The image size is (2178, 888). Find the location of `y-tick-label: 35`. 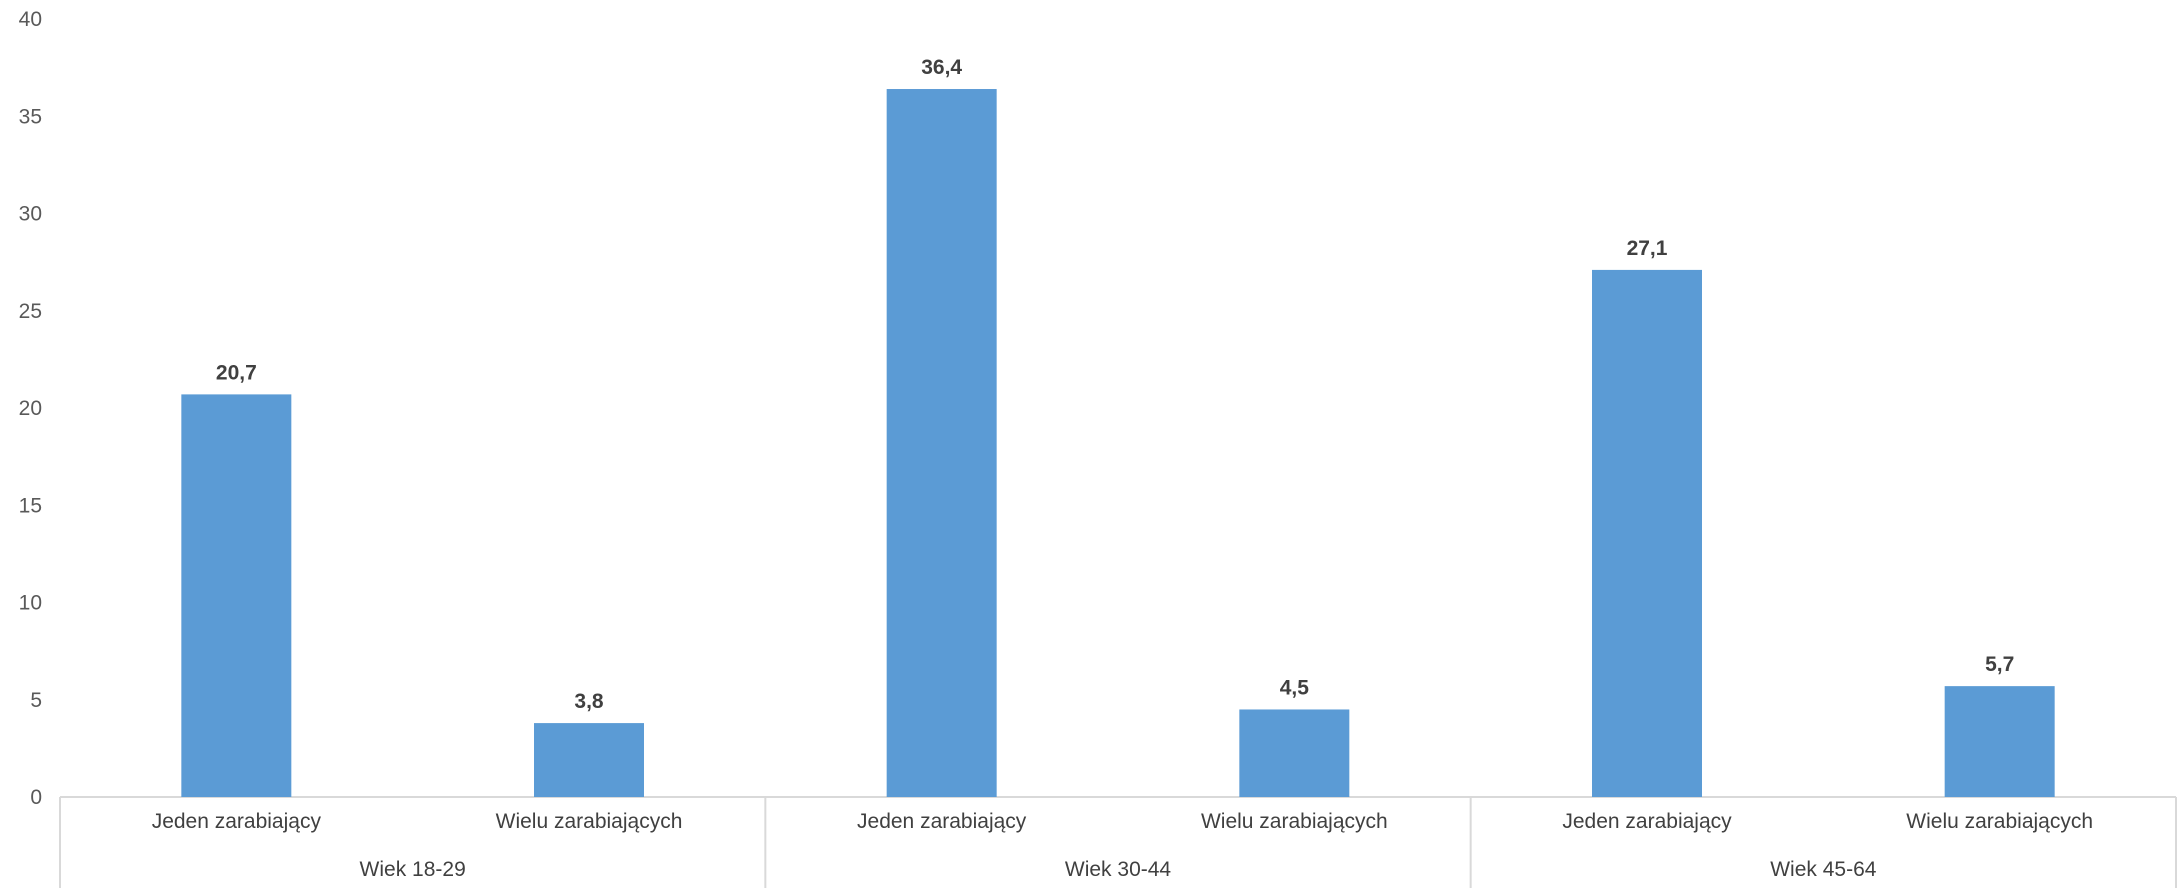

y-tick-label: 35 is located at coordinates (30, 116).